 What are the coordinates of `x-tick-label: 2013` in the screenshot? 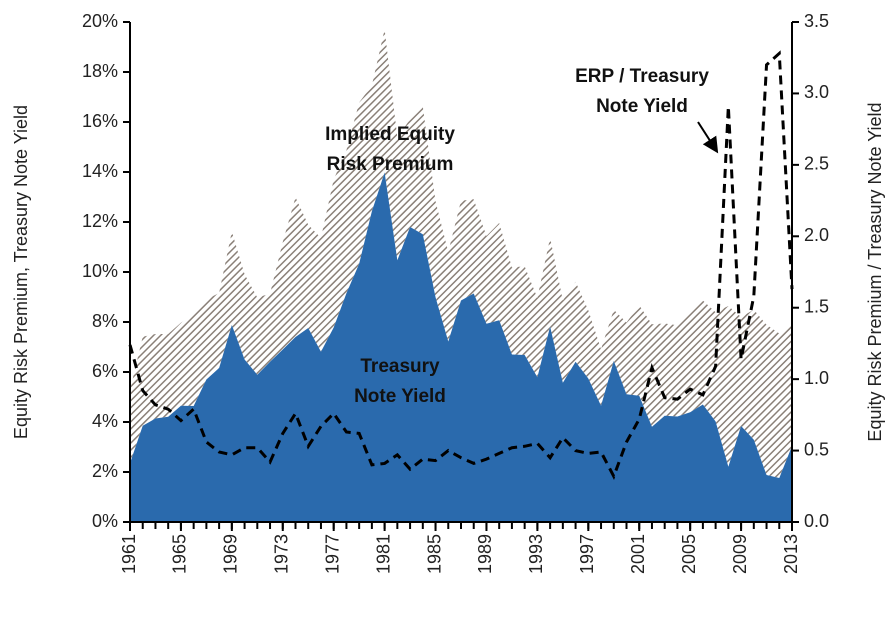 It's located at (791, 554).